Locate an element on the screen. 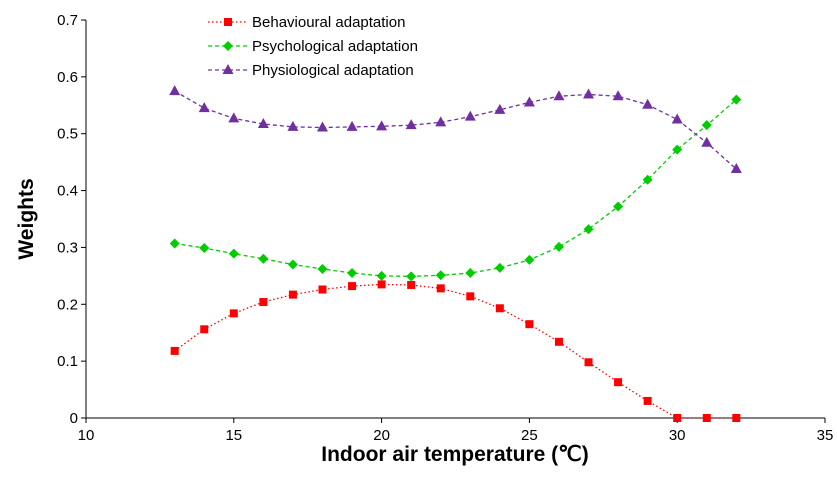  legend-item: Behavioural adaptation is located at coordinates (306, 22).